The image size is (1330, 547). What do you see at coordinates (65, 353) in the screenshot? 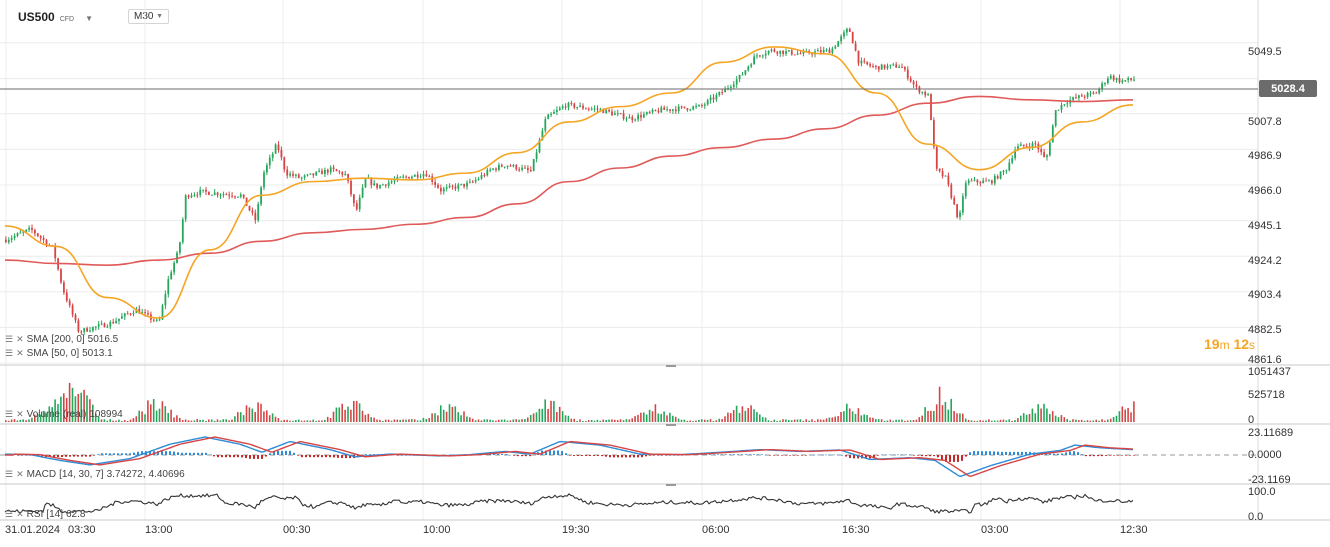
I see `legend-sma50-params: [50, 0]` at bounding box center [65, 353].